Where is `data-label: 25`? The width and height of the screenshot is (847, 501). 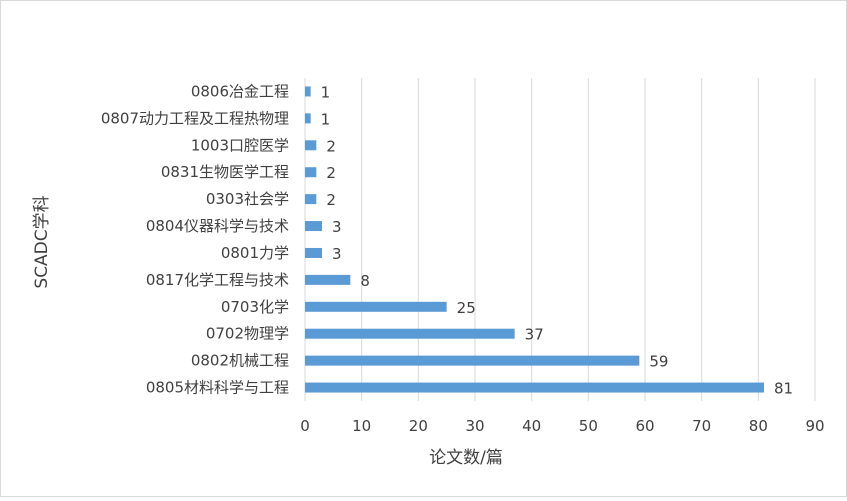
data-label: 25 is located at coordinates (466, 308).